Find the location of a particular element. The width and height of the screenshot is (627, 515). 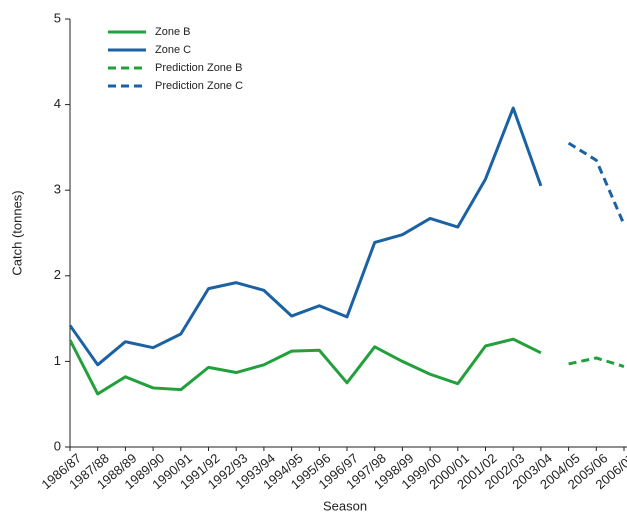

y-tick-label: 4 is located at coordinates (57, 103).